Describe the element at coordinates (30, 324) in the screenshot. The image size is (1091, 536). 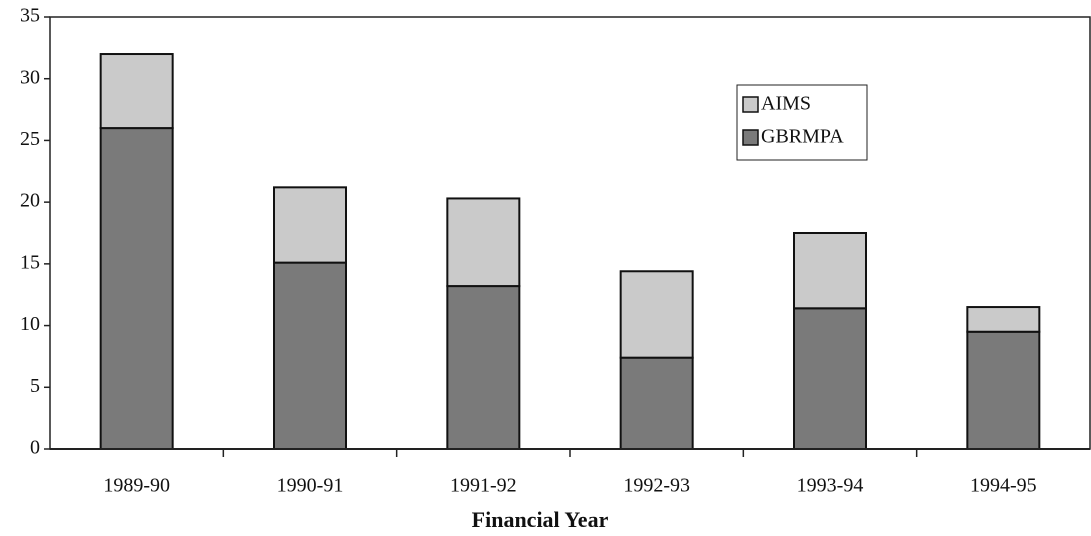
I see `y-tick-label: 10` at that location.